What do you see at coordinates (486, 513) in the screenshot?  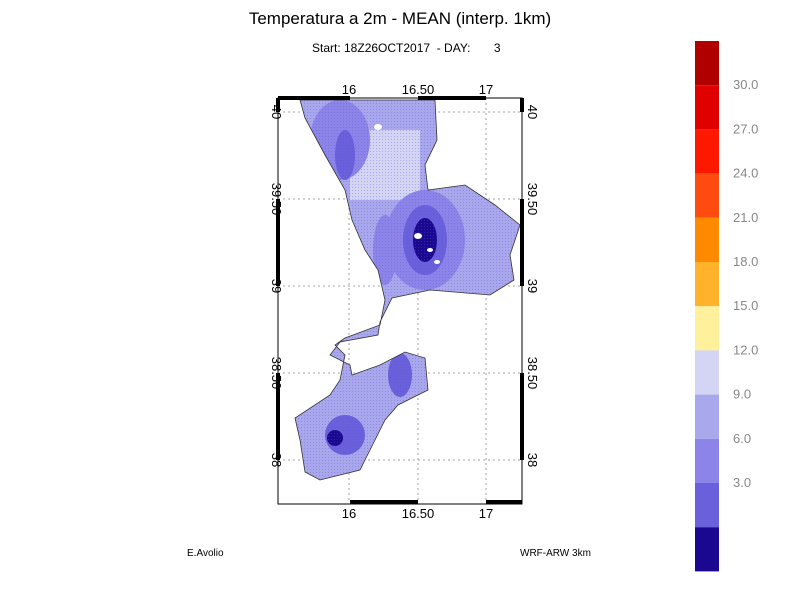 I see `lon-tick-bottom-3: 17` at bounding box center [486, 513].